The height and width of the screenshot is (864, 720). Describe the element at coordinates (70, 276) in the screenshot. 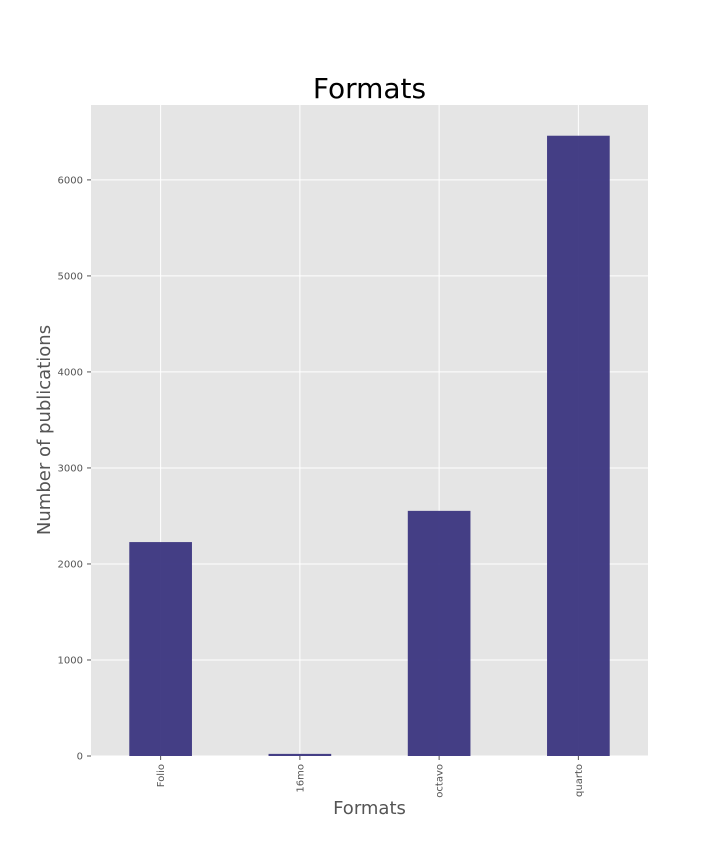

I see `y-tick-label: 5000` at that location.